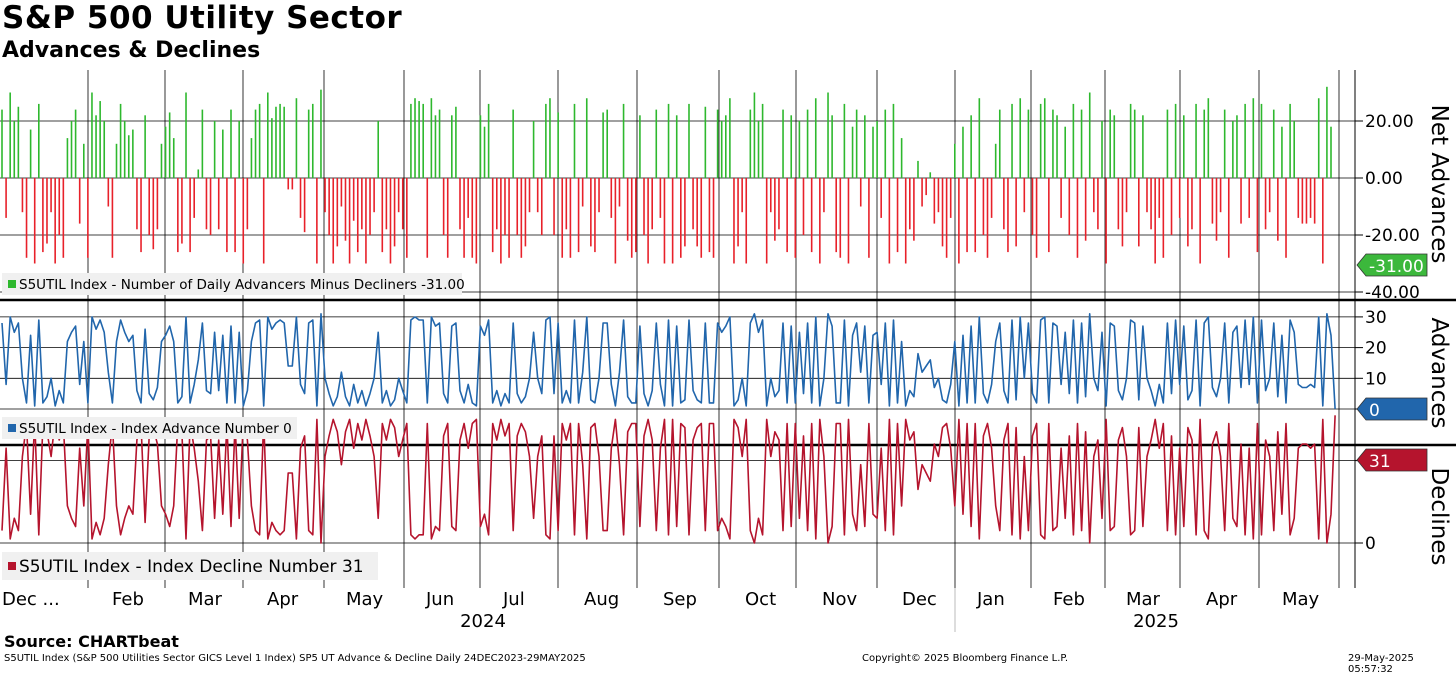 The image size is (1456, 675). Describe the element at coordinates (1376, 349) in the screenshot. I see `y-tick-label: 20` at that location.